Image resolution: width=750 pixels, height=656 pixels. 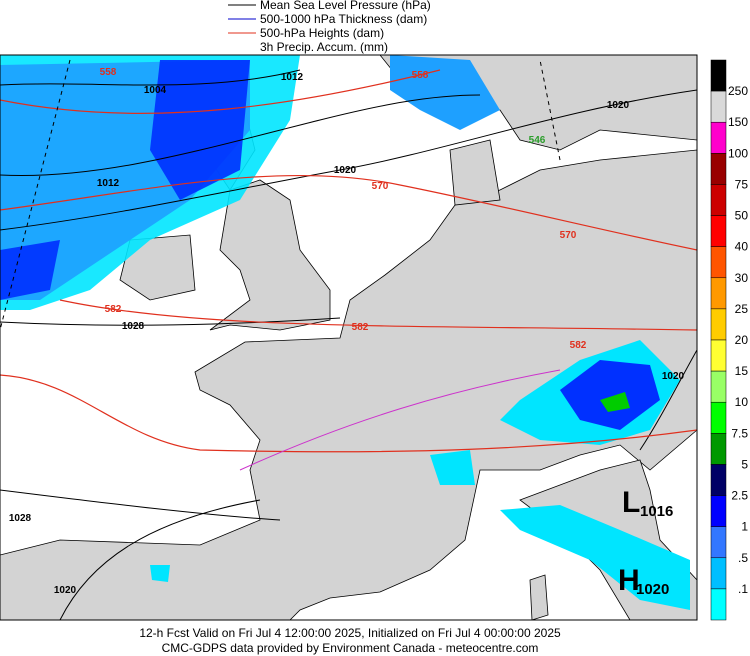 I want to click on colorbar-label: 40, so click(x=742, y=247).